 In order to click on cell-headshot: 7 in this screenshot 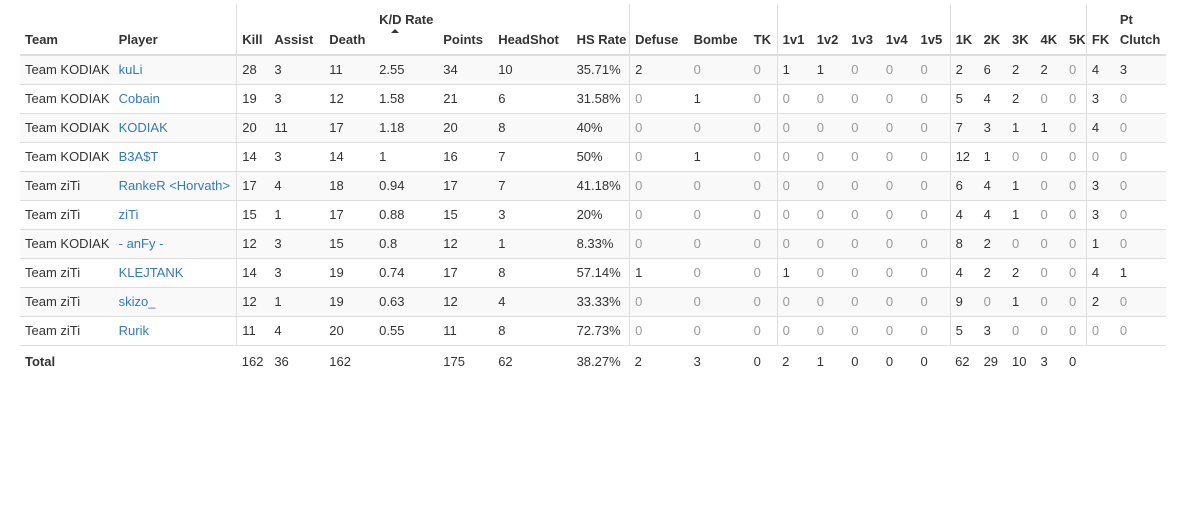, I will do `click(532, 186)`.